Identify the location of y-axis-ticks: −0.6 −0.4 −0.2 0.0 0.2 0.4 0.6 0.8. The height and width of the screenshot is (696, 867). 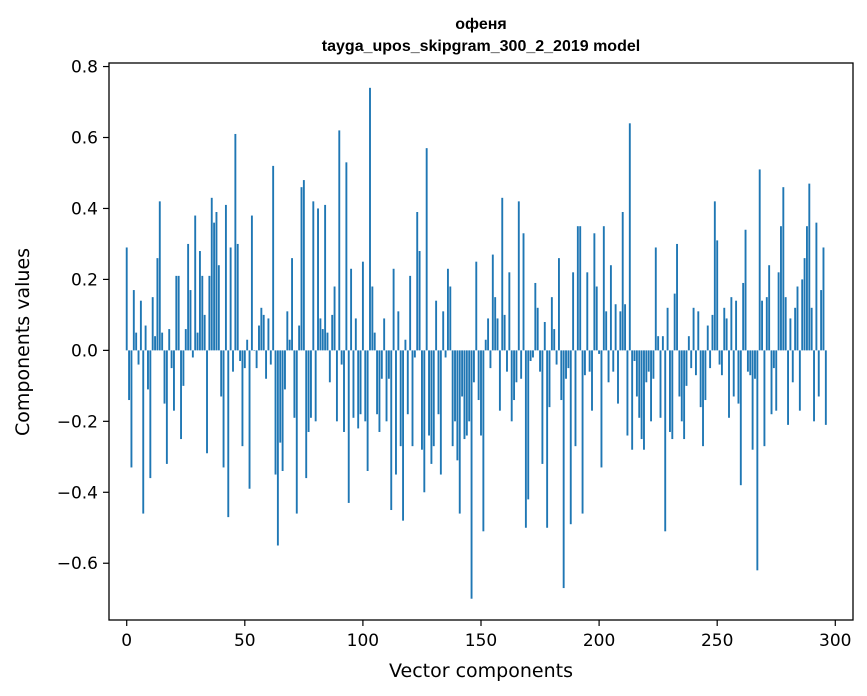
(83, 316).